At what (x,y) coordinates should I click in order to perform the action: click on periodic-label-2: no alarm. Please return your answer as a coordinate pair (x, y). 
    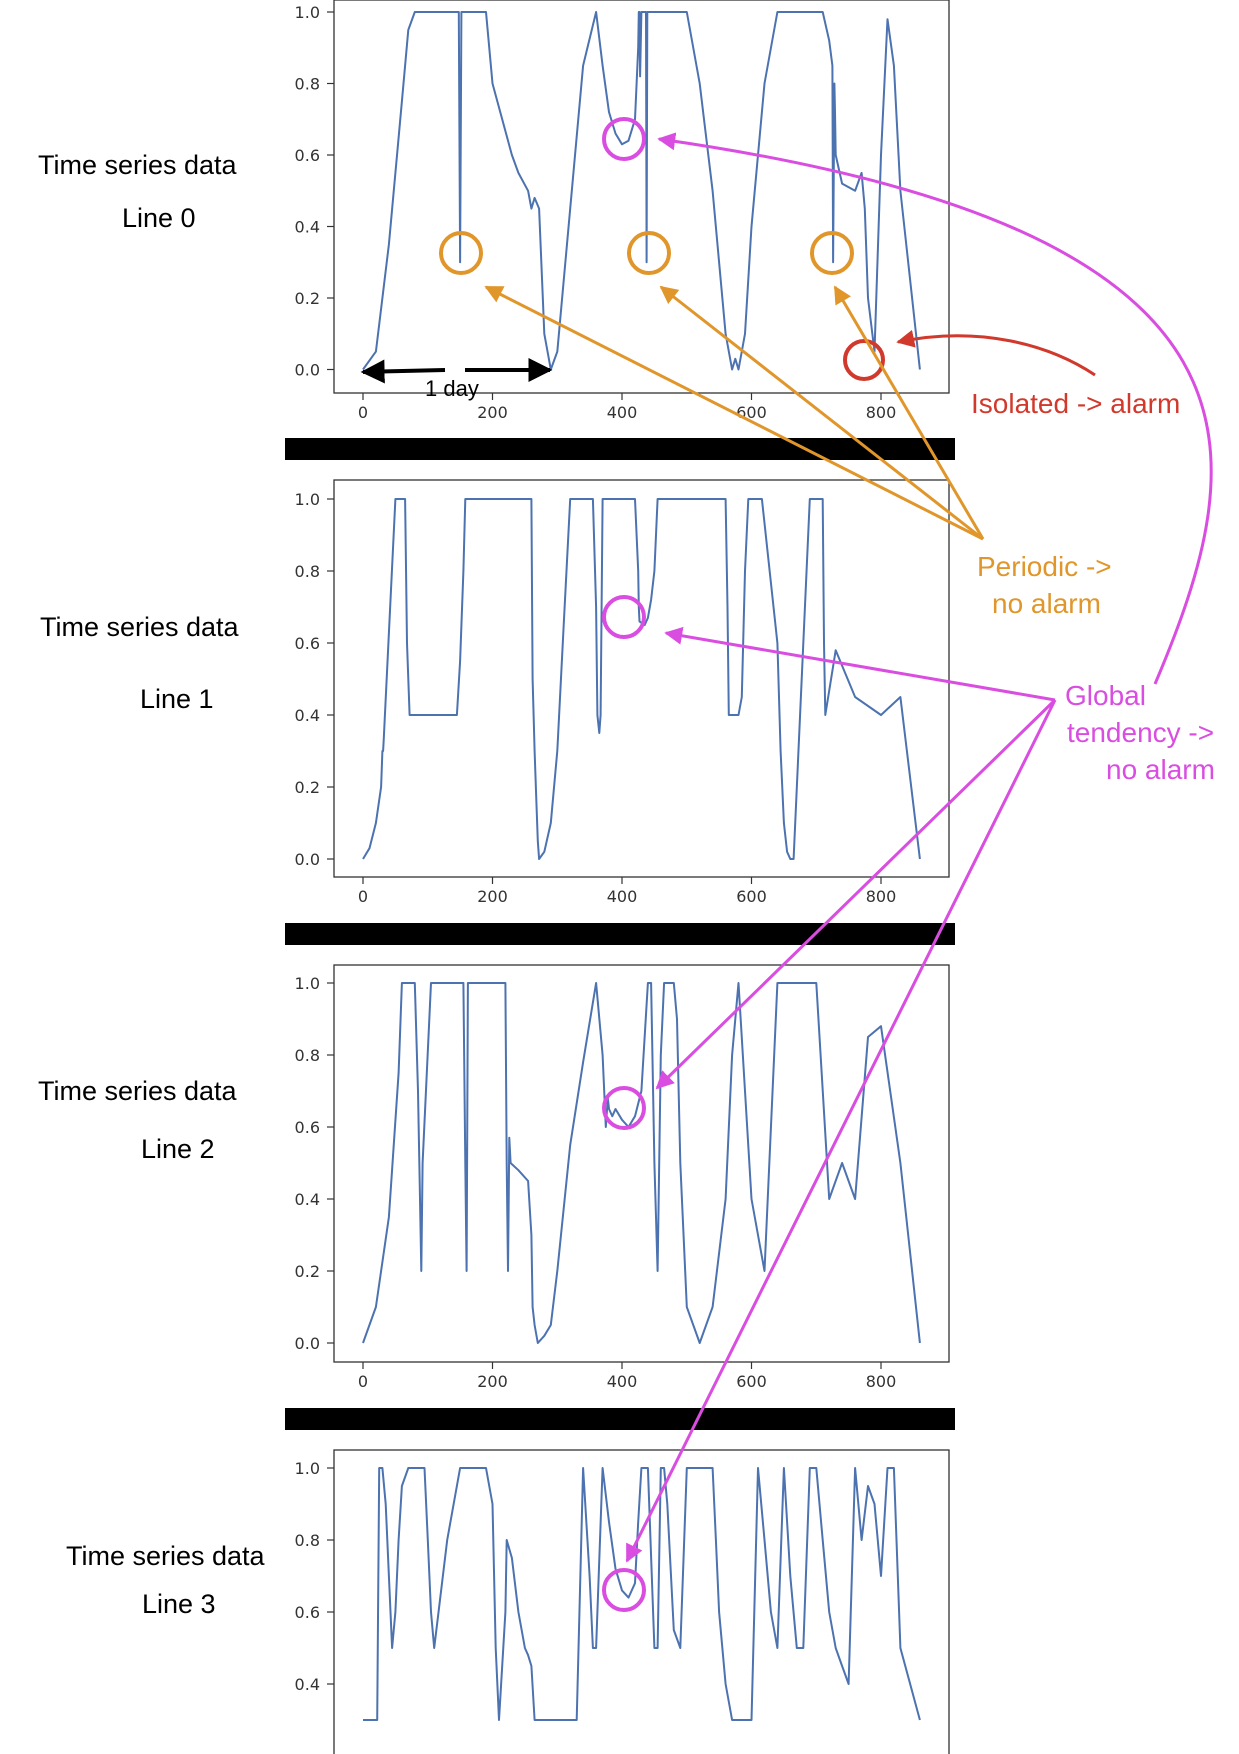
    Looking at the image, I should click on (1046, 603).